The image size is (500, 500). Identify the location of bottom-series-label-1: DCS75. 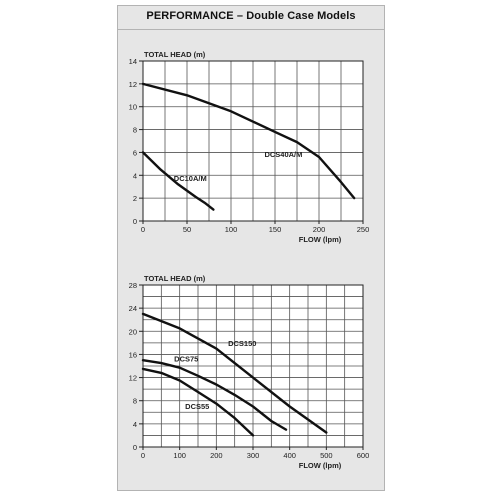
(186, 358).